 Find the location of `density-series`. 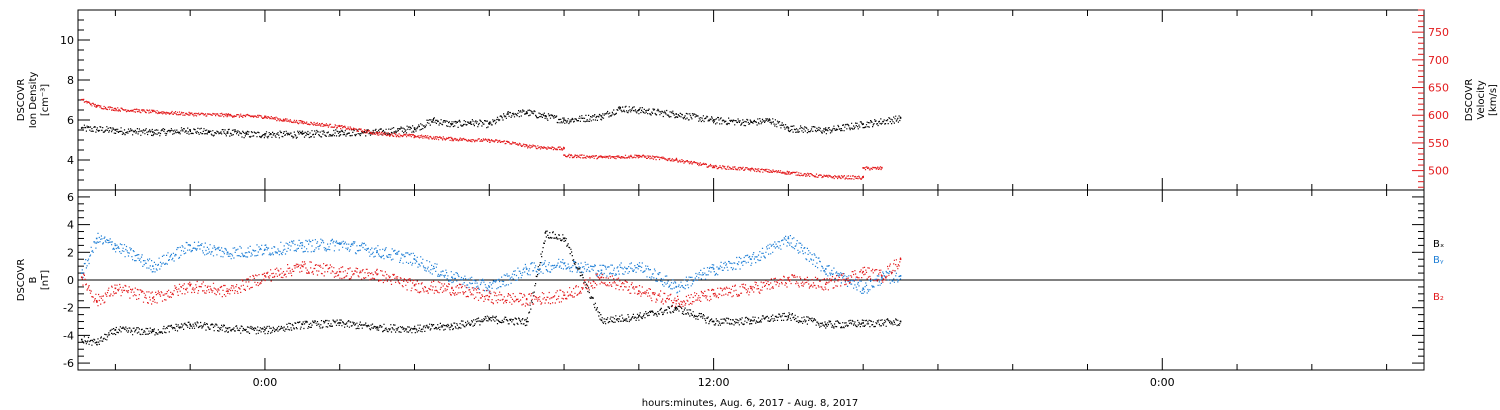

density-series is located at coordinates (491, 122).